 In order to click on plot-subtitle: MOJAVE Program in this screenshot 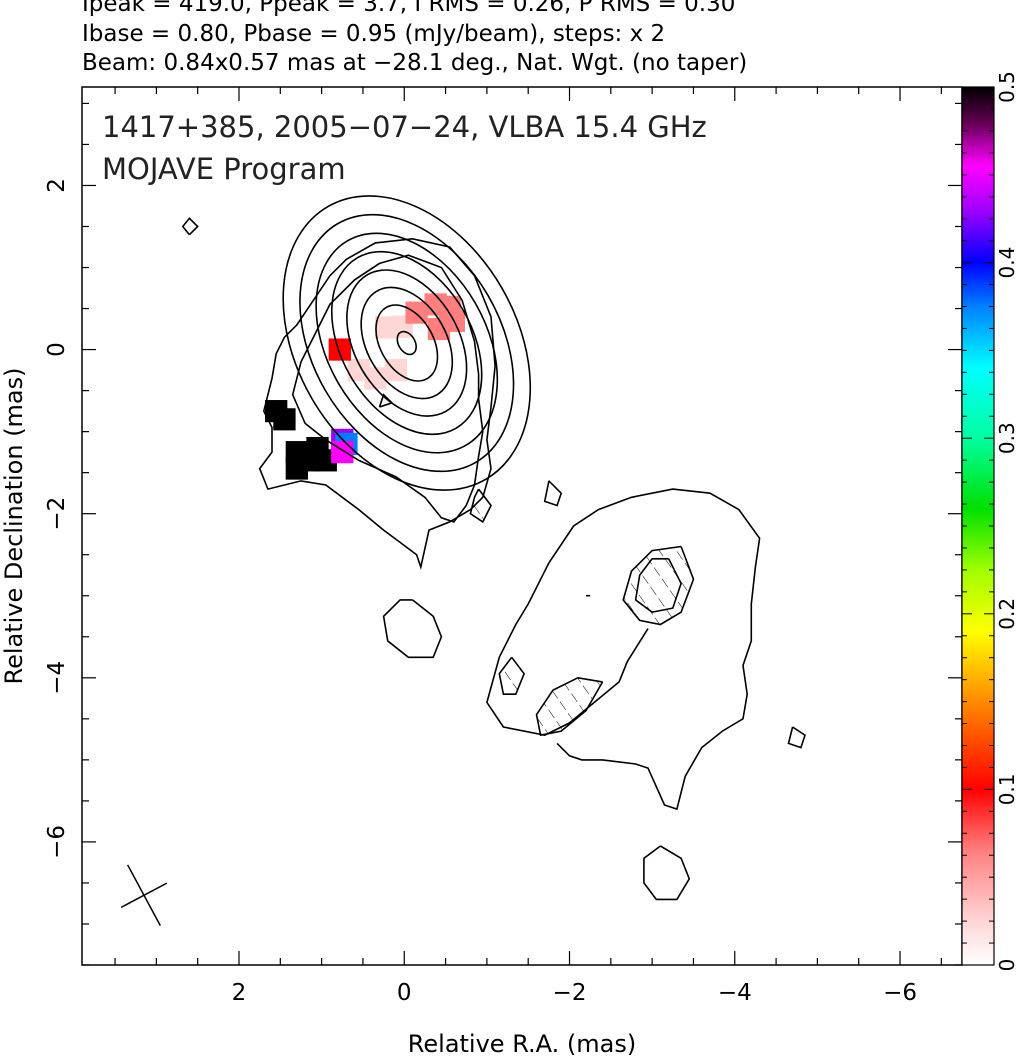, I will do `click(224, 169)`.